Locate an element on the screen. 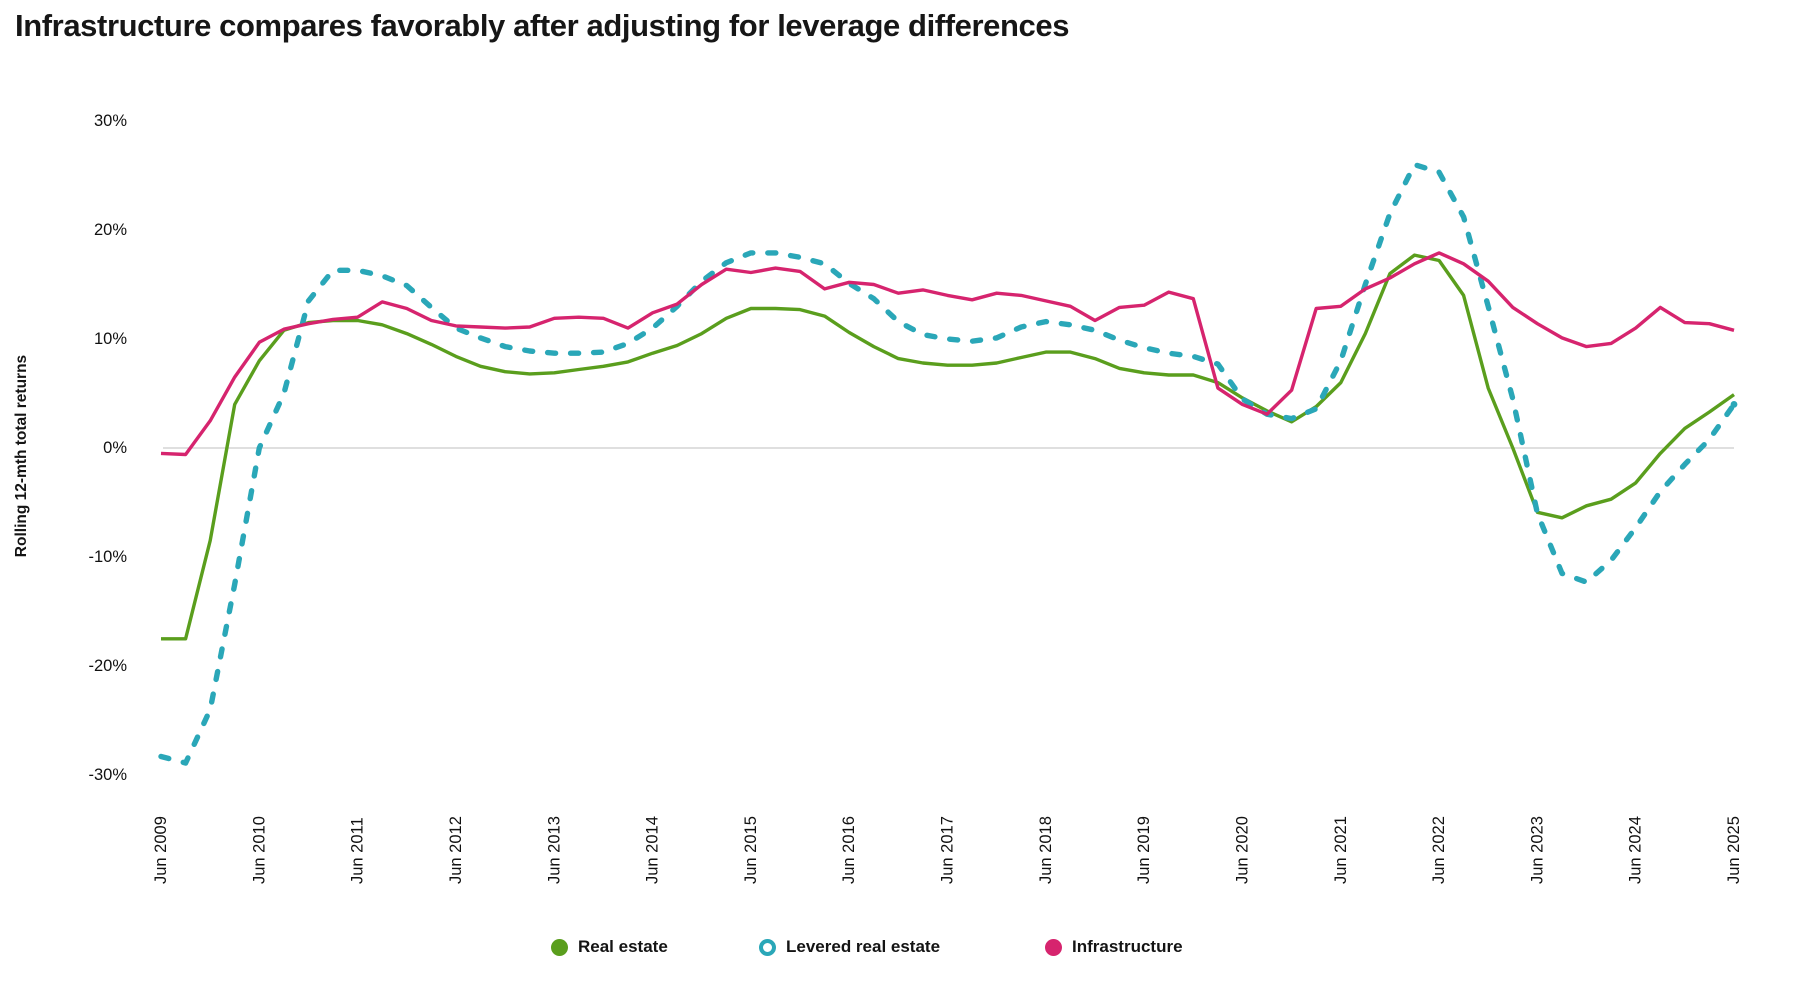  x-tick-label: Jun 2023 is located at coordinates (1537, 850).